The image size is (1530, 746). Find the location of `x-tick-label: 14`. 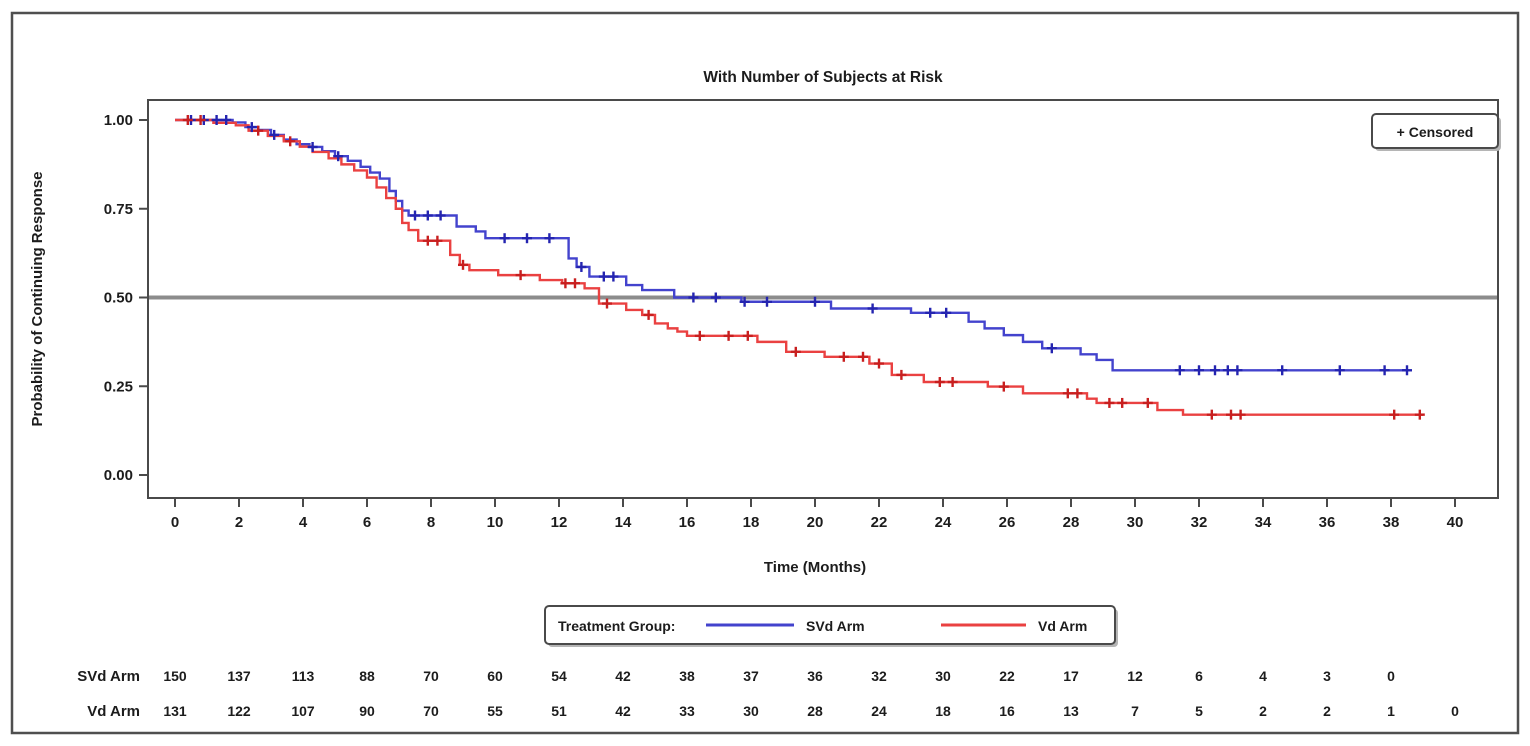

x-tick-label: 14 is located at coordinates (623, 522).